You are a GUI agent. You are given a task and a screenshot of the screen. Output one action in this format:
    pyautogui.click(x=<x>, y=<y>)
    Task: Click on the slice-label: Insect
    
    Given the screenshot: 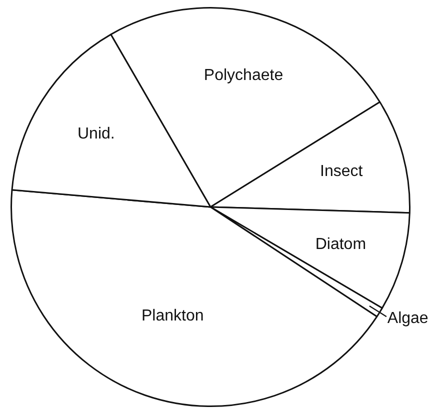 What is the action you would take?
    pyautogui.click(x=342, y=171)
    